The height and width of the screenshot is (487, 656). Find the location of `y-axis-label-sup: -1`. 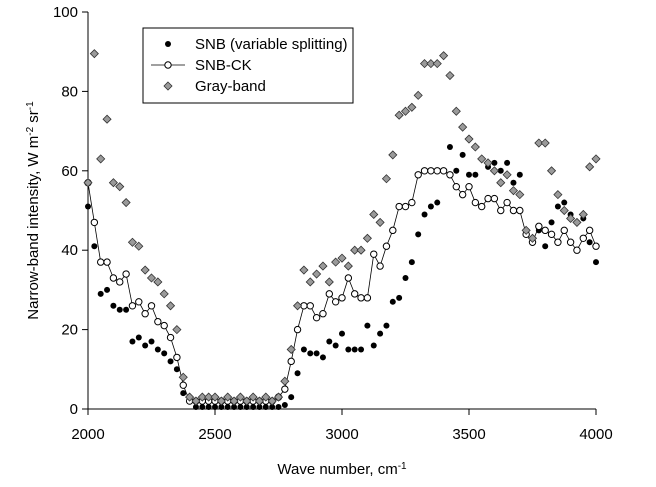

y-axis-label-sup: -1 is located at coordinates (30, 105).